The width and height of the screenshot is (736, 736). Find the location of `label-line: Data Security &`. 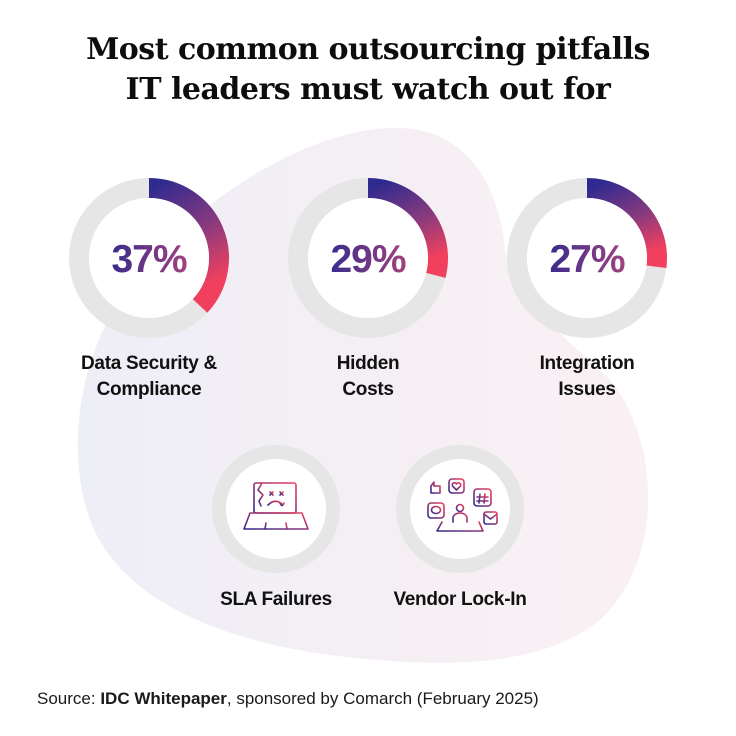

label-line: Data Security & is located at coordinates (149, 363).